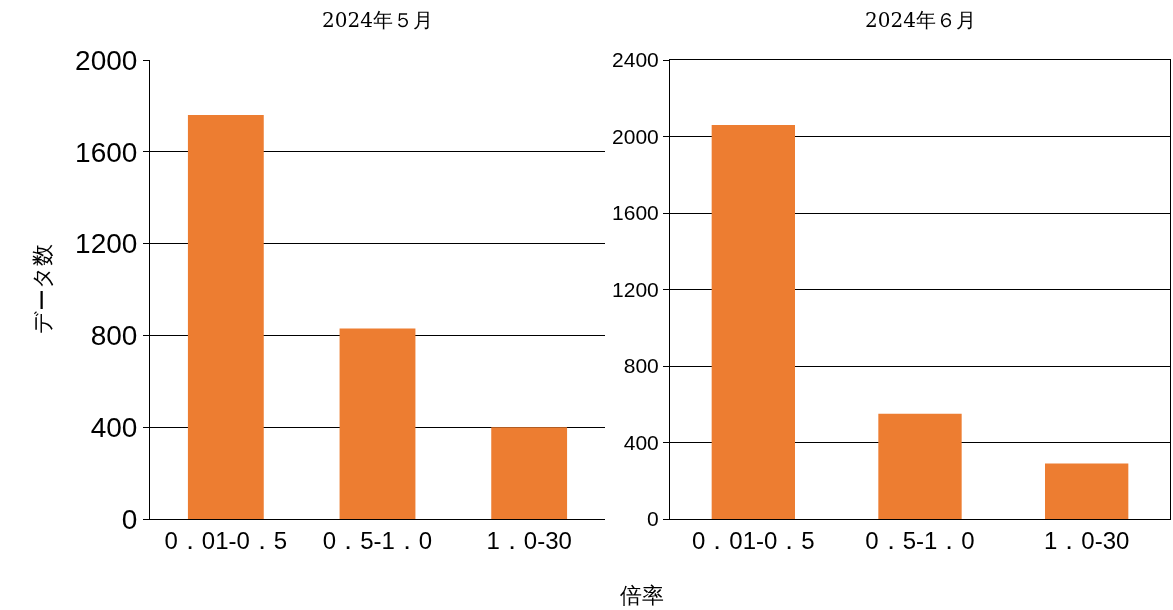 Image resolution: width=1173 pixels, height=610 pixels. Describe the element at coordinates (920, 20) in the screenshot. I see `chart-title: 2024年６月` at that location.